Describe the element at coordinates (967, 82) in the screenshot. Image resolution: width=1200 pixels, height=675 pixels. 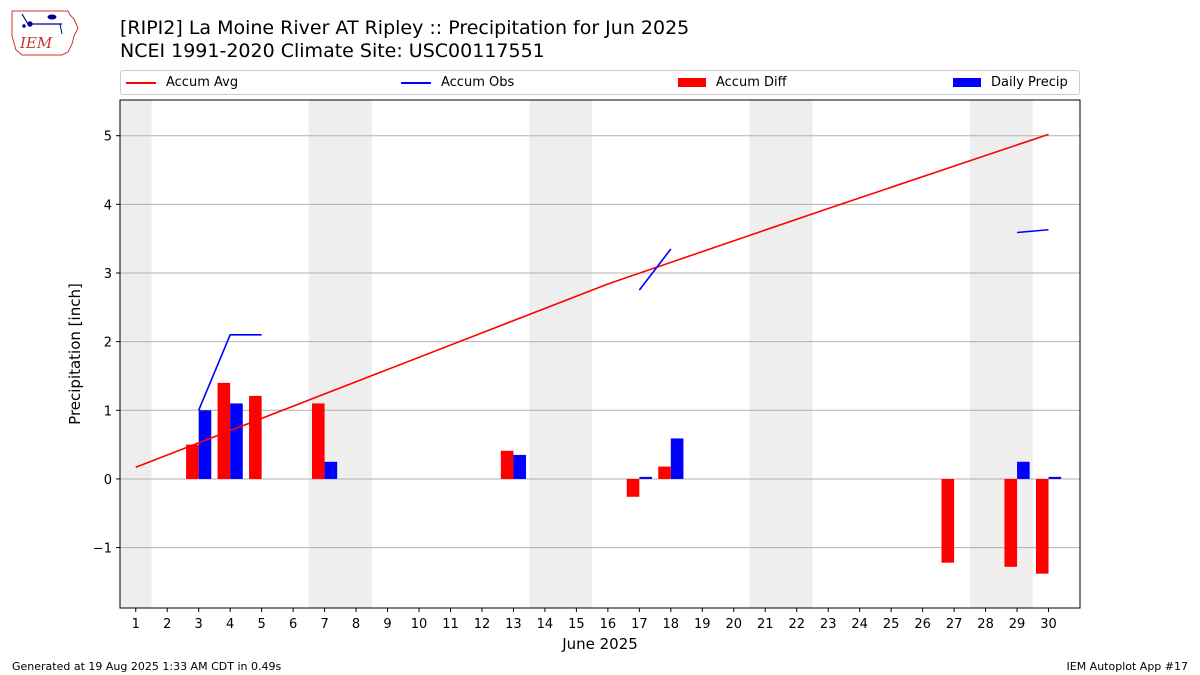
I see `legend-swatch-daily-precip` at that location.